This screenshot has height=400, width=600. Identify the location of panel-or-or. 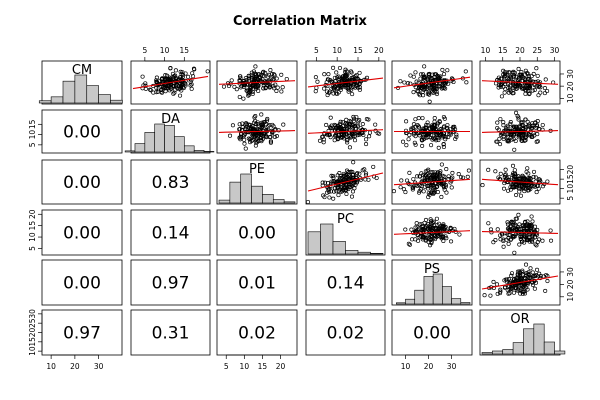
(520, 332).